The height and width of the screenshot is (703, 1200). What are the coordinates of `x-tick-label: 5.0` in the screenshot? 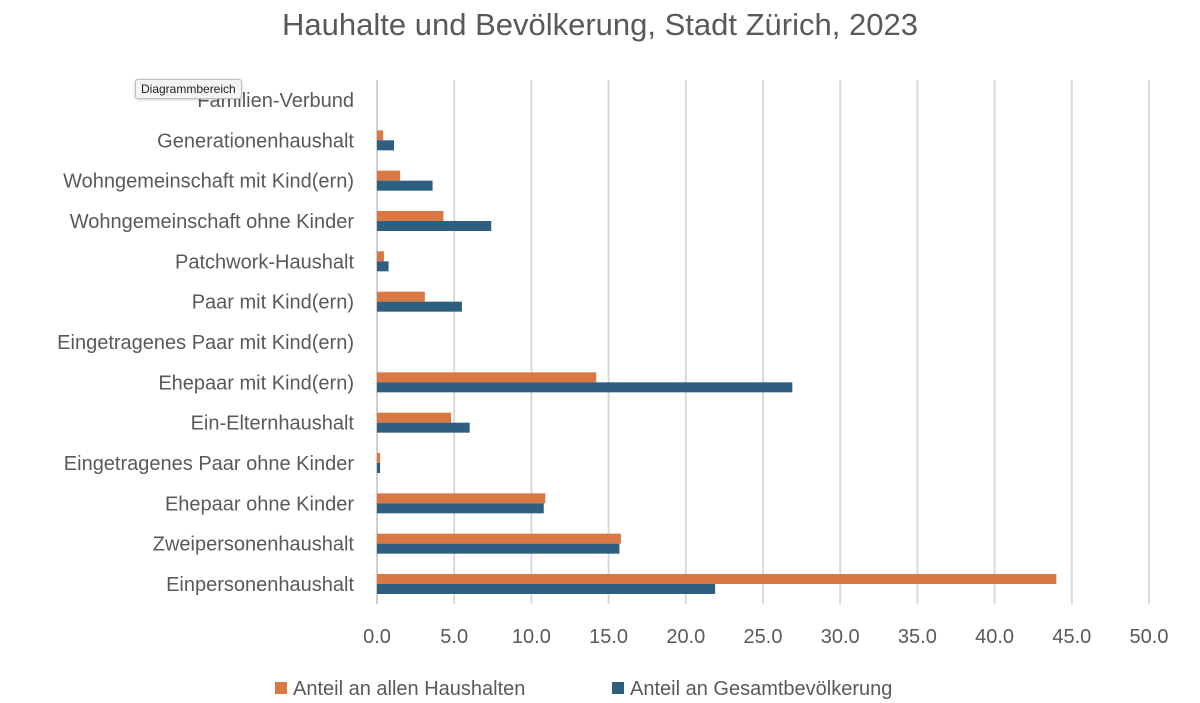 It's located at (454, 637).